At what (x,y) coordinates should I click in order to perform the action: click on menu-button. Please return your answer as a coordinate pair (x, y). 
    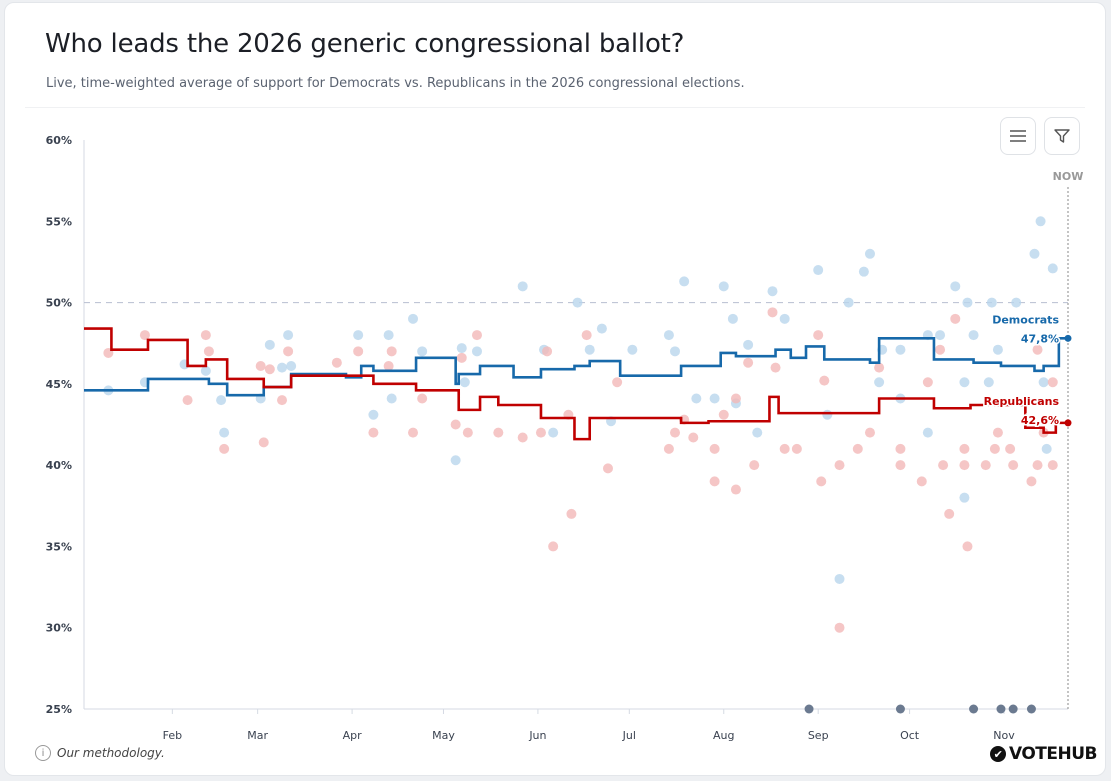
    Looking at the image, I should click on (1018, 136).